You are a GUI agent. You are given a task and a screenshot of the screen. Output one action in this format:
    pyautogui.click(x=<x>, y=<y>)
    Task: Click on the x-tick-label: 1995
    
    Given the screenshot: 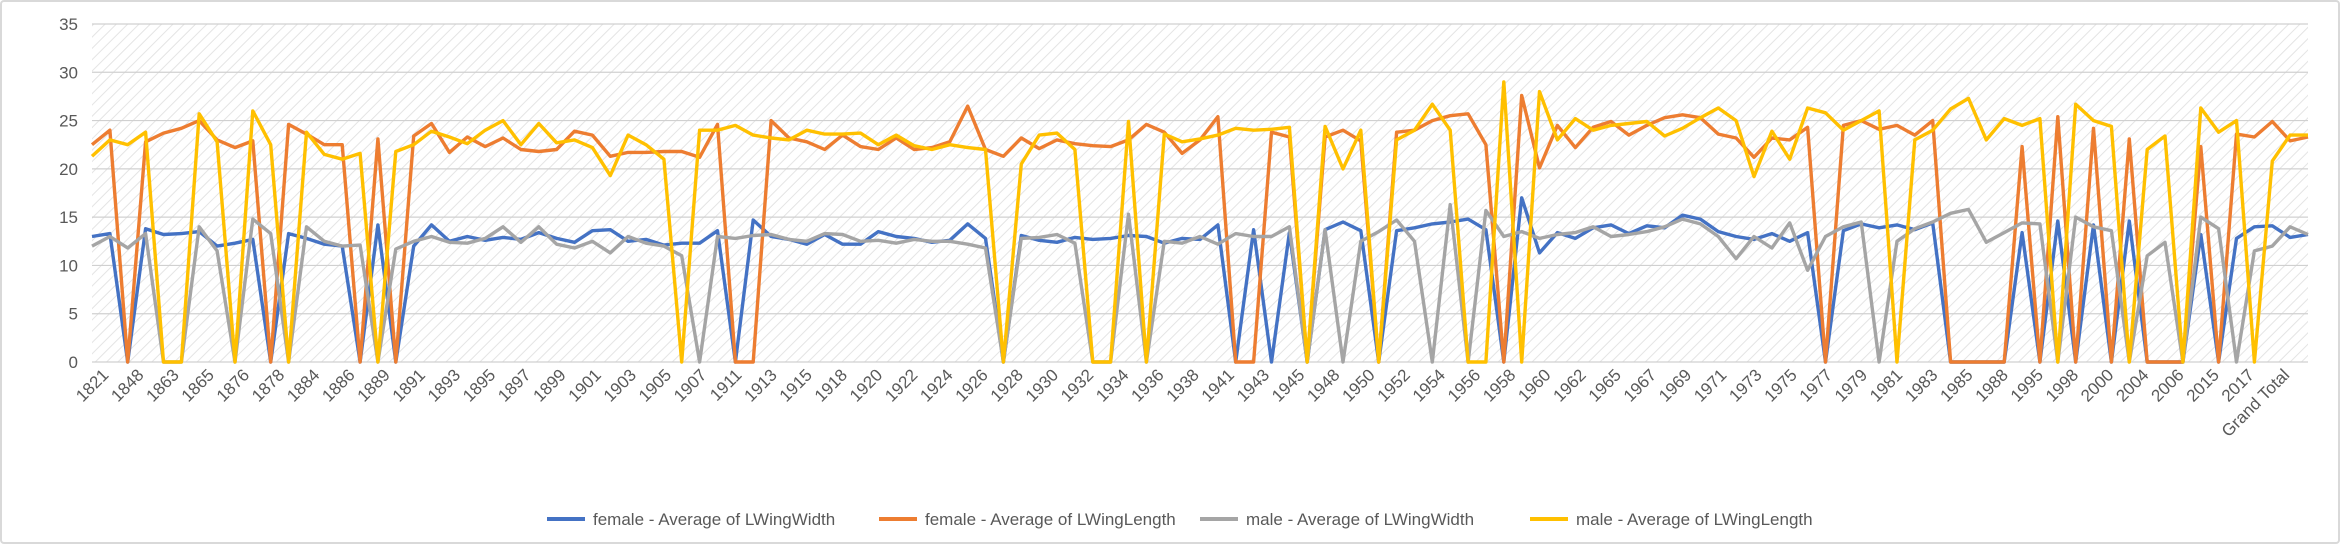 What is the action you would take?
    pyautogui.click(x=2027, y=385)
    